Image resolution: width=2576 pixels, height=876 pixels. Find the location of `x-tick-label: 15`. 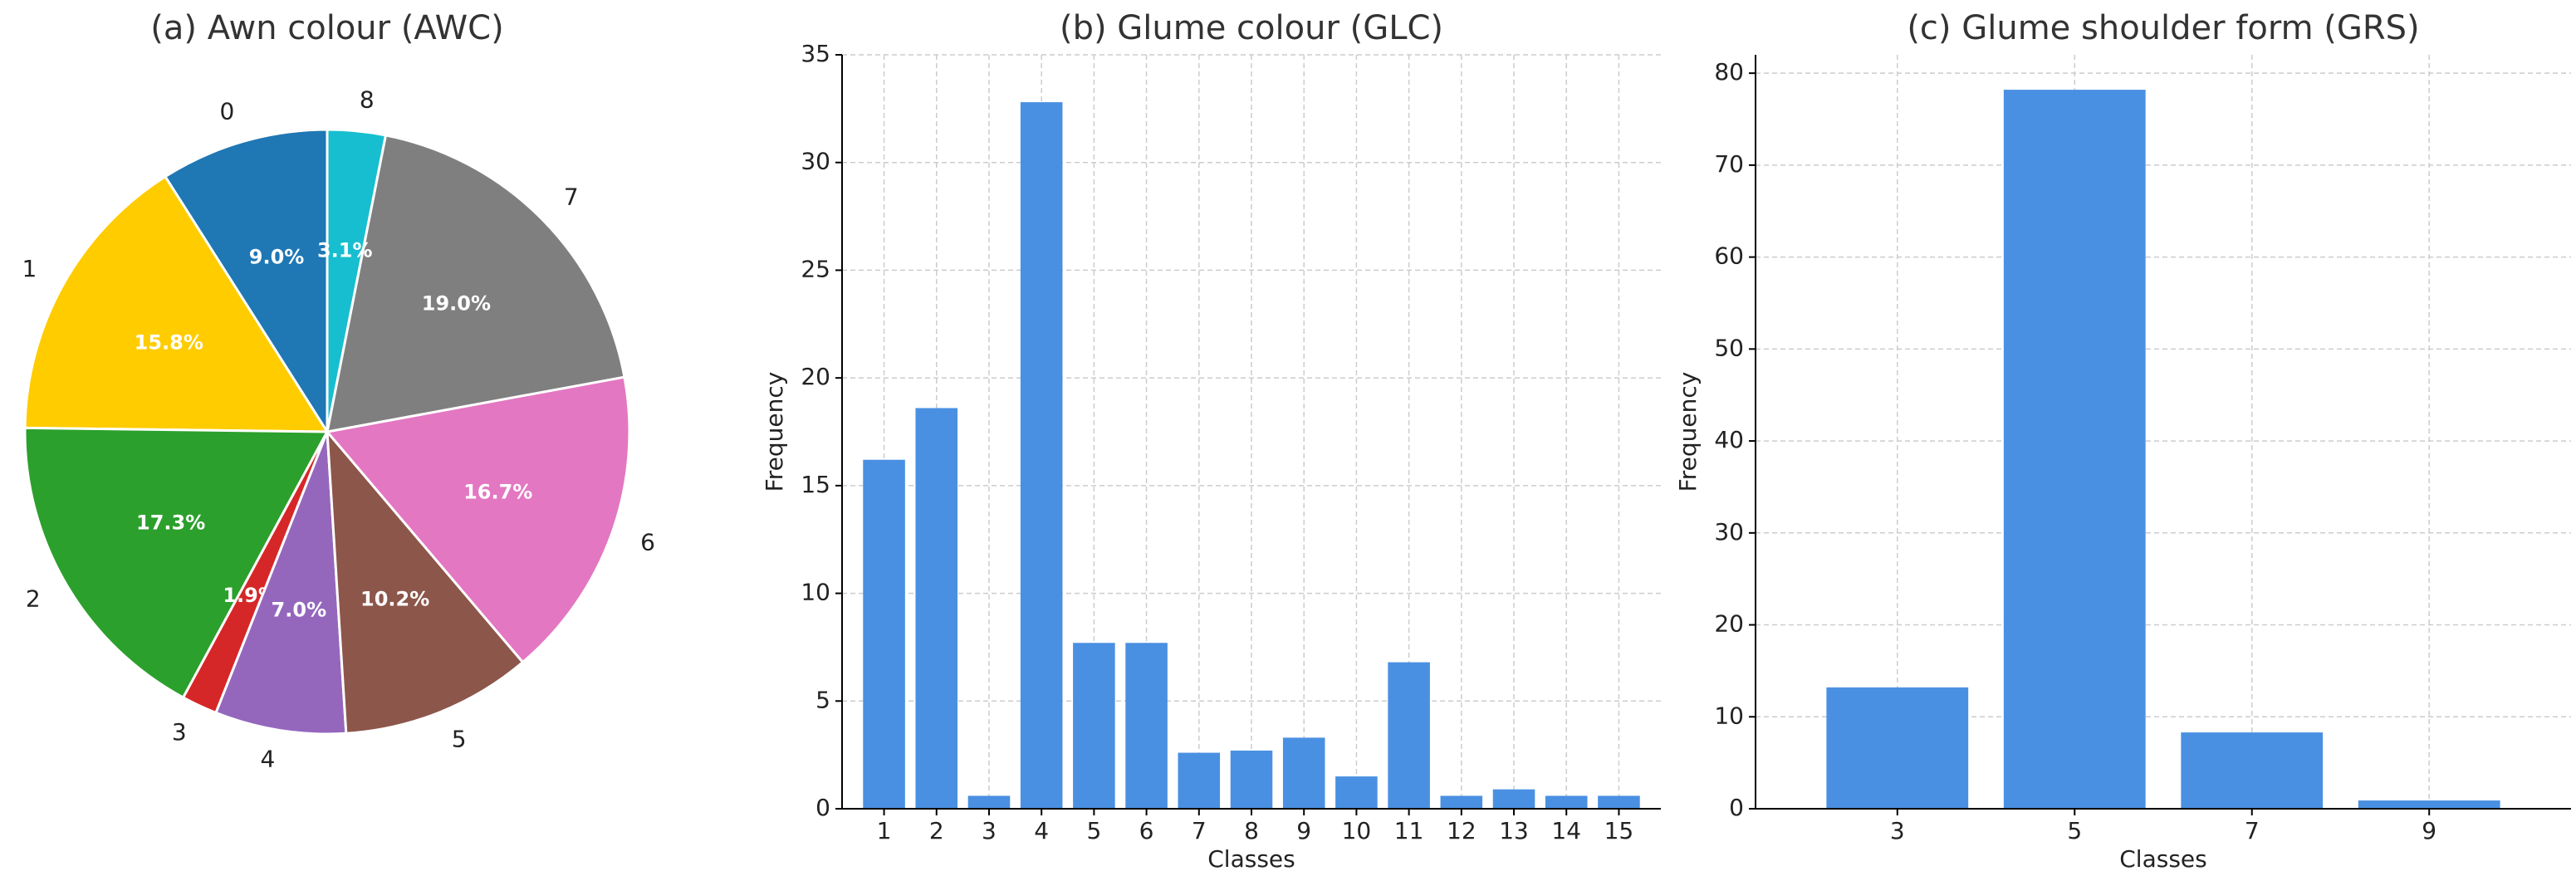

x-tick-label: 15 is located at coordinates (1619, 830).